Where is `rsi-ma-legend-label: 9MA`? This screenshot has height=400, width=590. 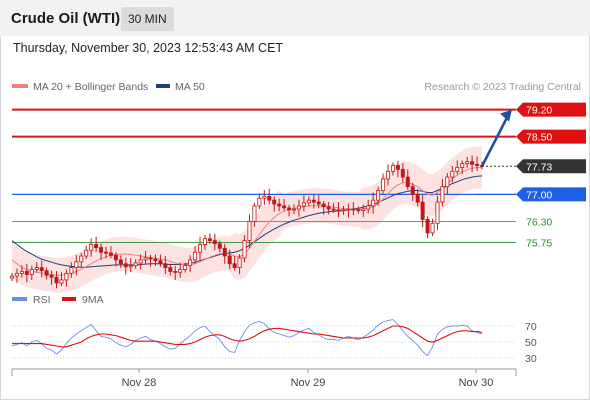 rsi-ma-legend-label: 9MA is located at coordinates (93, 300).